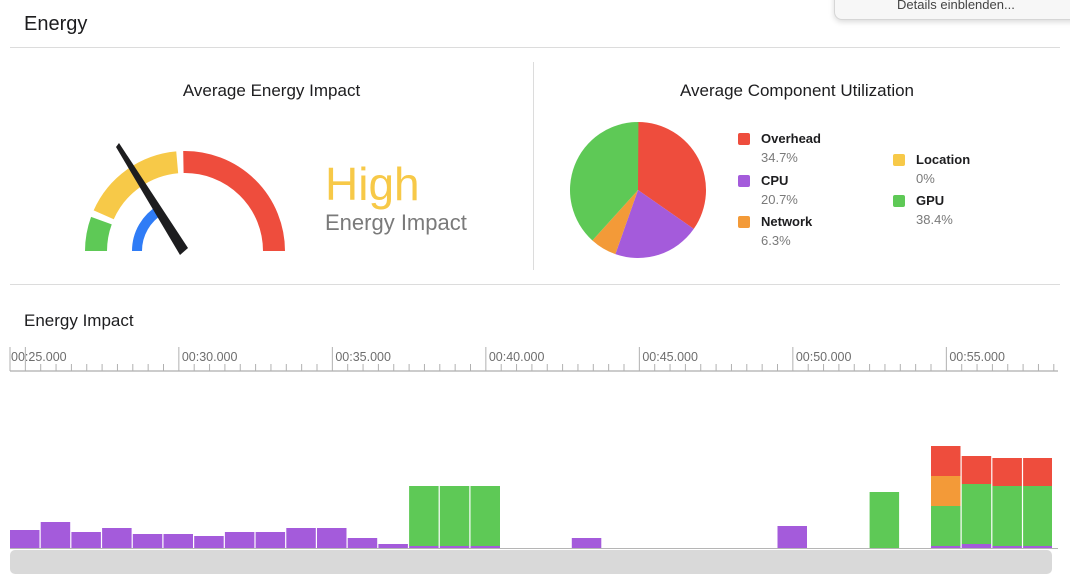 Image resolution: width=1070 pixels, height=583 pixels. What do you see at coordinates (535, 284) in the screenshot?
I see `section-divider` at bounding box center [535, 284].